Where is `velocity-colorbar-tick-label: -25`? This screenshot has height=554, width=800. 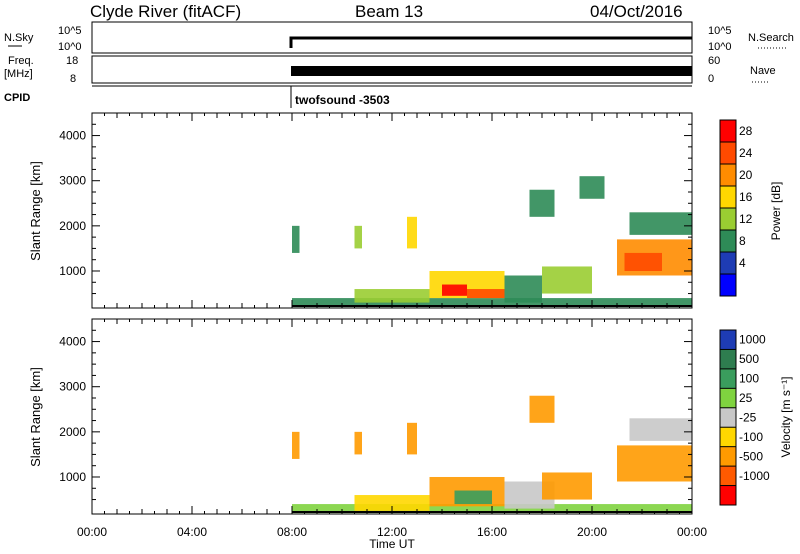 velocity-colorbar-tick-label: -25 is located at coordinates (748, 418).